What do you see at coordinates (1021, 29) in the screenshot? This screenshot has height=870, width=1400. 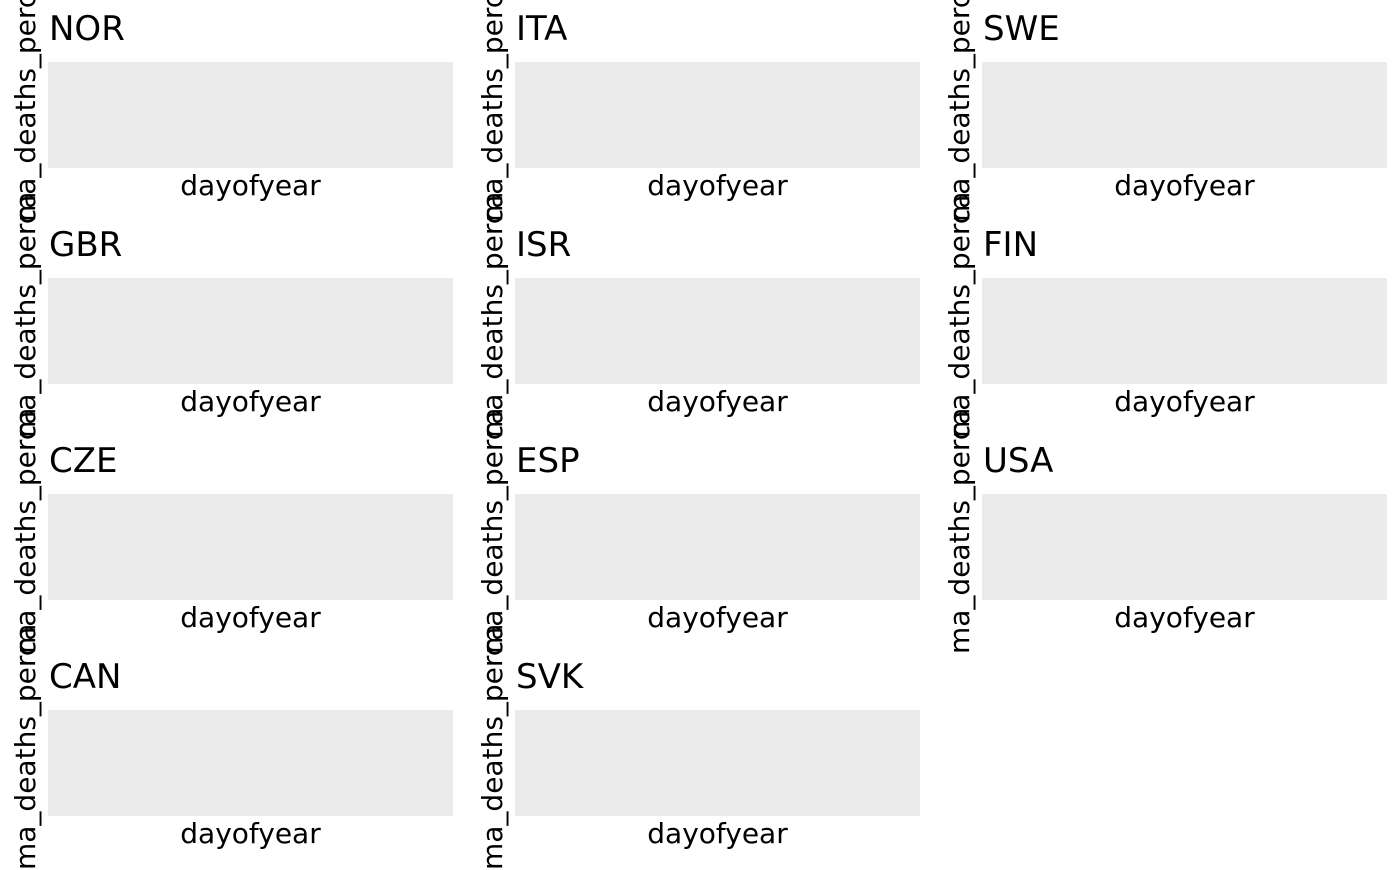 I see `facet-title: SWE` at bounding box center [1021, 29].